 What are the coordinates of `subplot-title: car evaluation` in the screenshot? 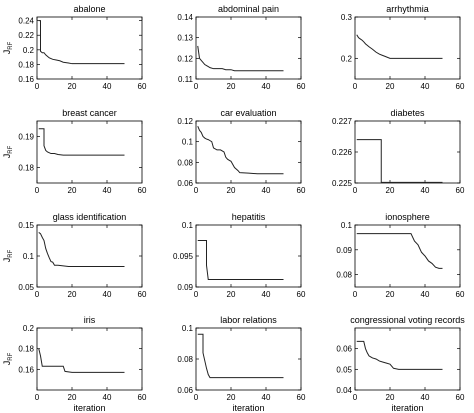 It's located at (248, 113).